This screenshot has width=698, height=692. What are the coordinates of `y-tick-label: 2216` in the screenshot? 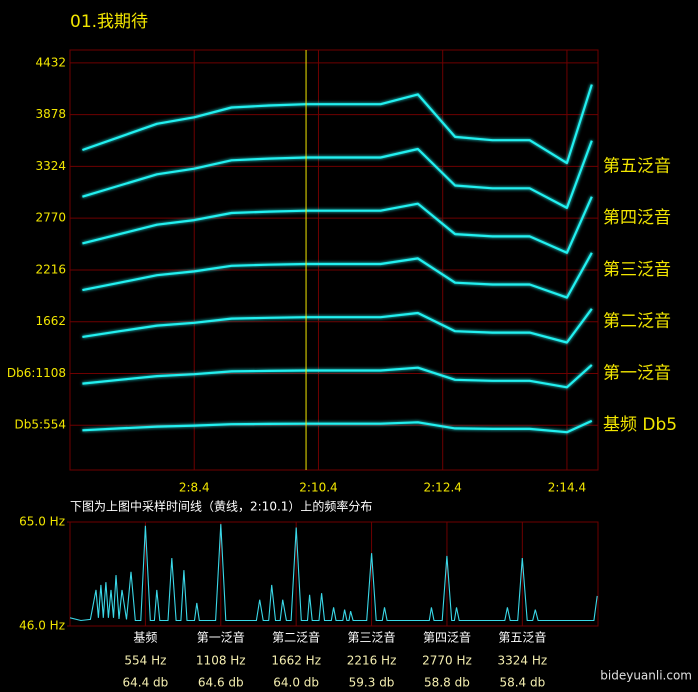 It's located at (50, 269).